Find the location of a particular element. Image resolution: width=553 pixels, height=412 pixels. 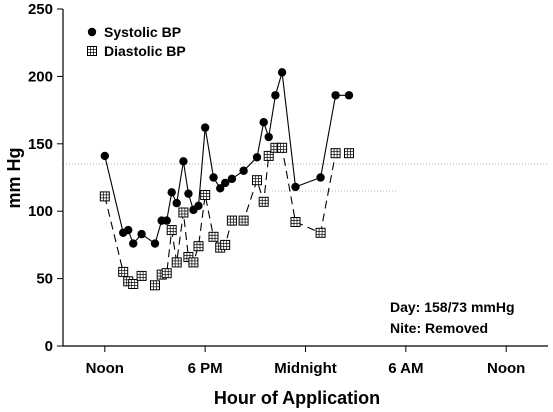

legend: Systolic BP Diastolic BP is located at coordinates (136, 41).